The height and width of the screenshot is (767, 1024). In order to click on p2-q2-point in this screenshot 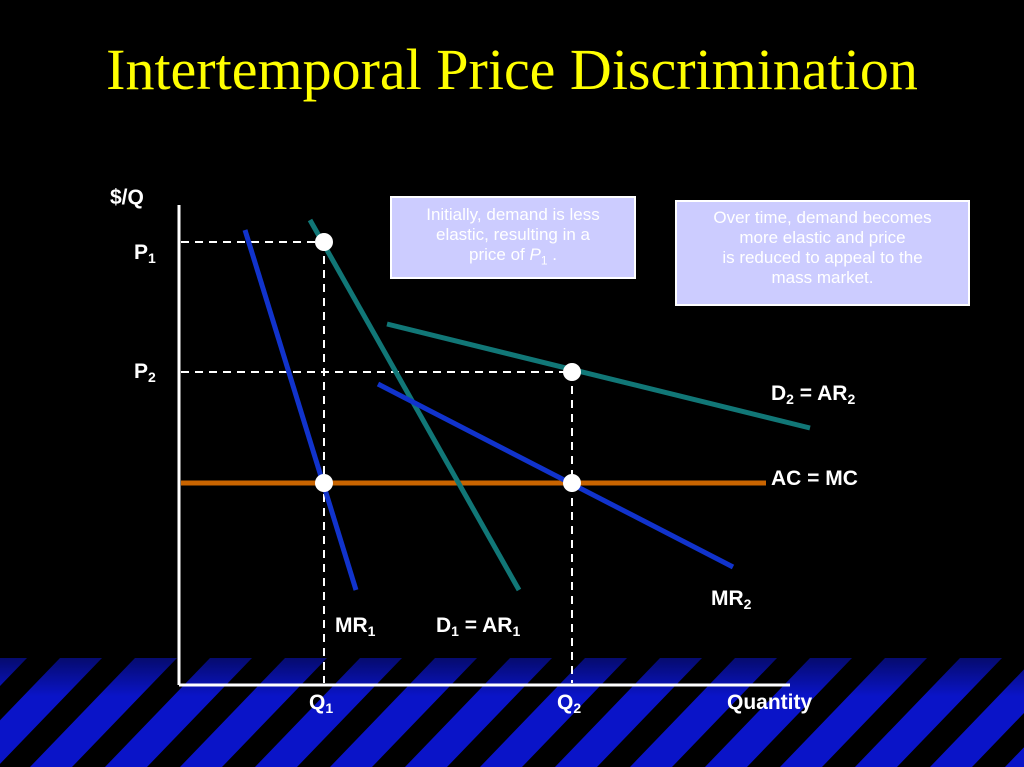, I will do `click(572, 372)`.